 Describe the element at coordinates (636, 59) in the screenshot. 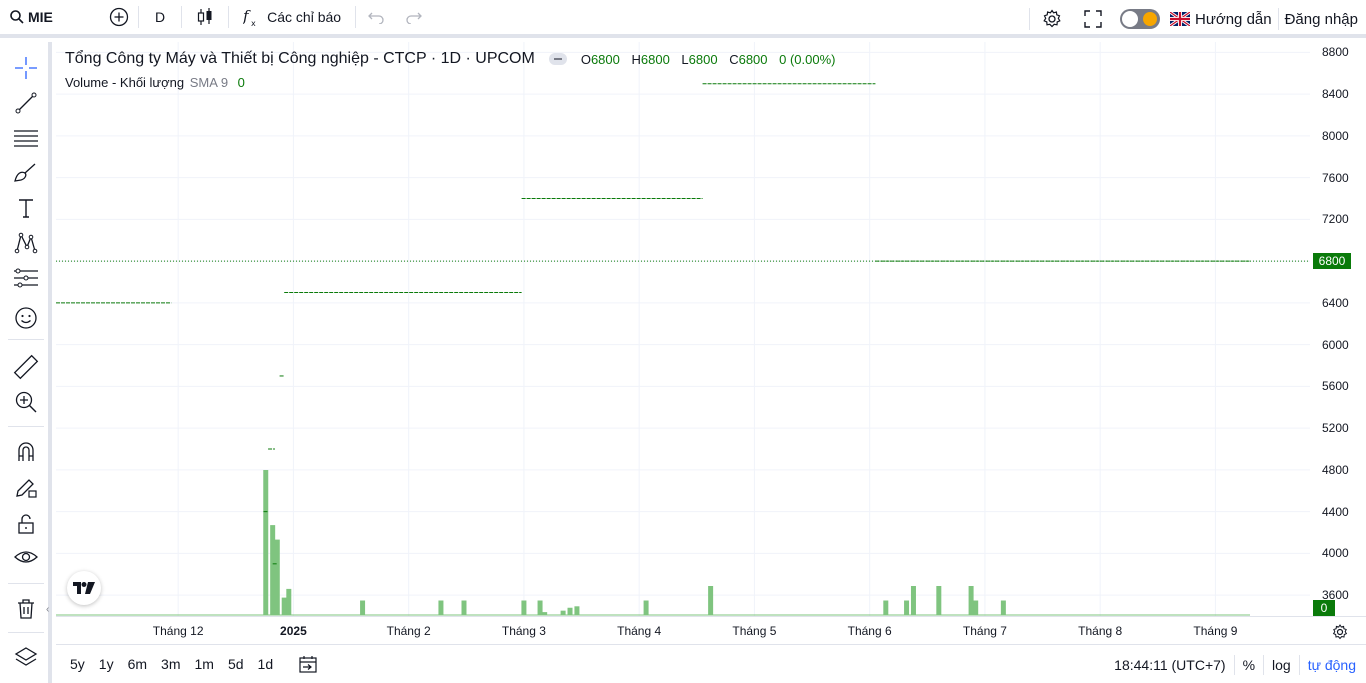

I see `high-label: H` at that location.